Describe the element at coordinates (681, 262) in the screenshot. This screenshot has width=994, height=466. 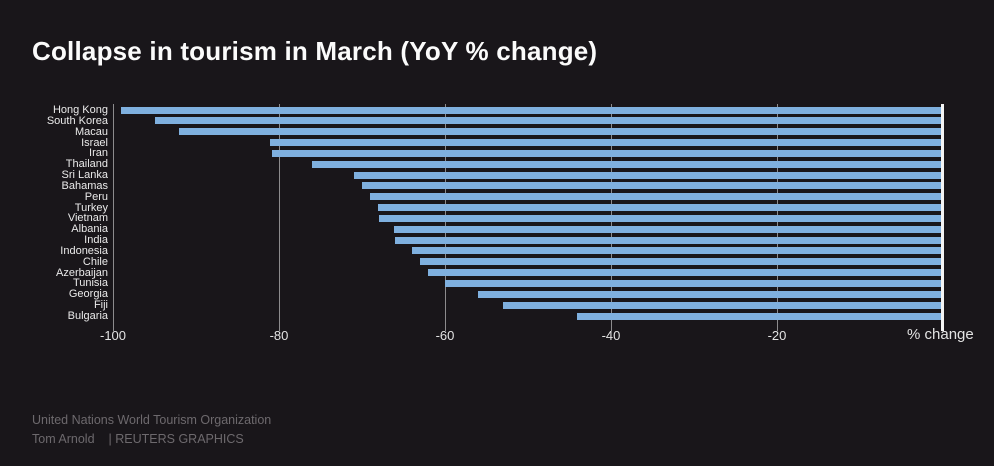
I see `bar-chile` at that location.